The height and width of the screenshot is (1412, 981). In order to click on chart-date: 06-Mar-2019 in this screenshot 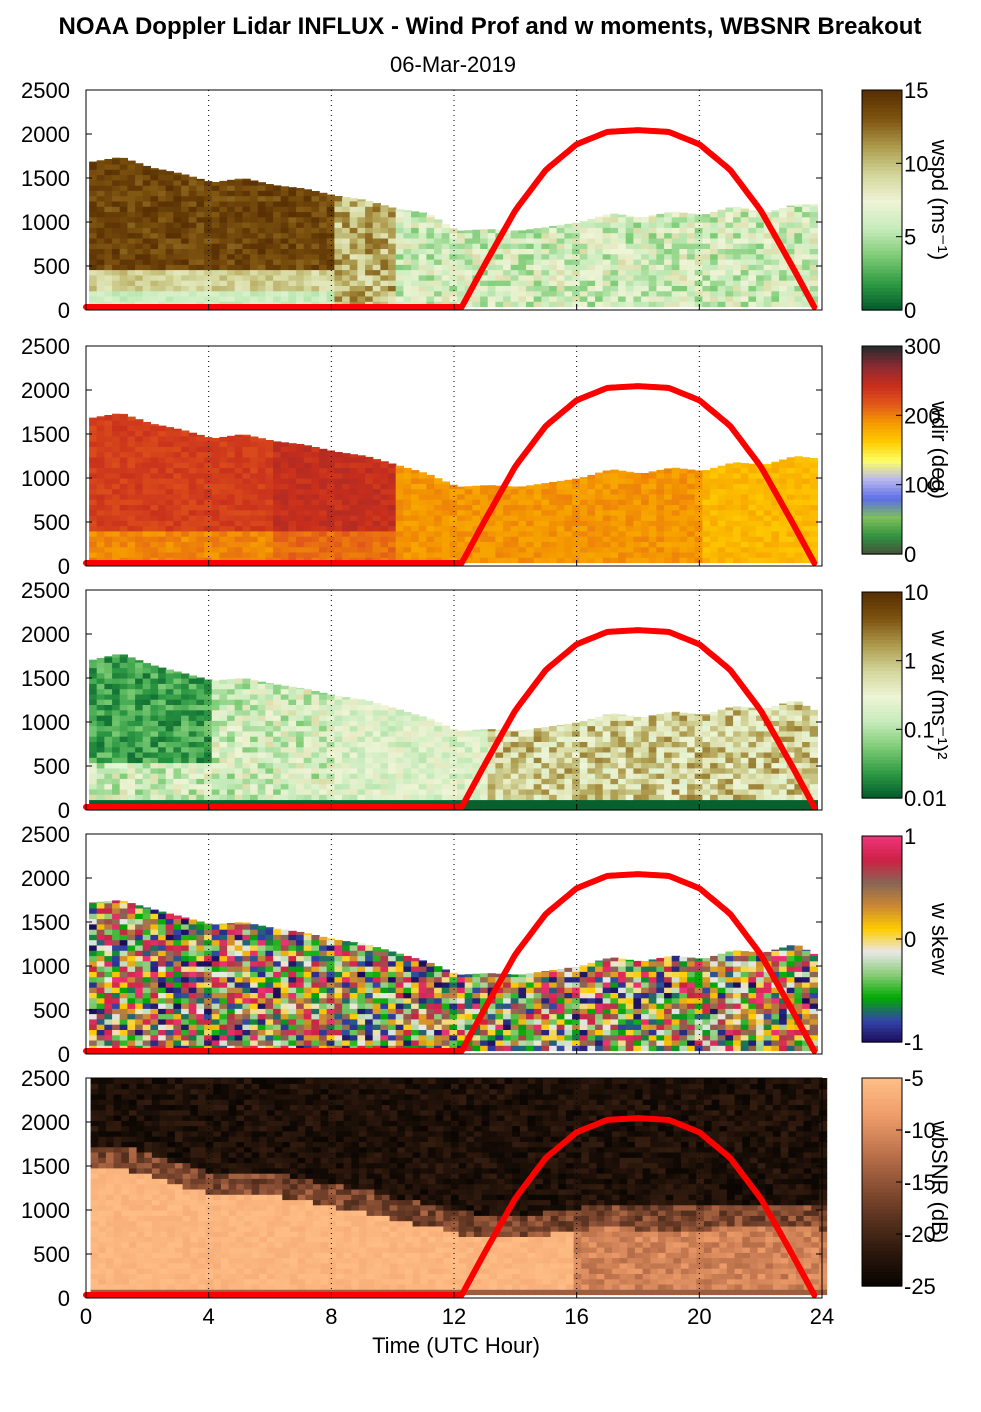, I will do `click(453, 64)`.